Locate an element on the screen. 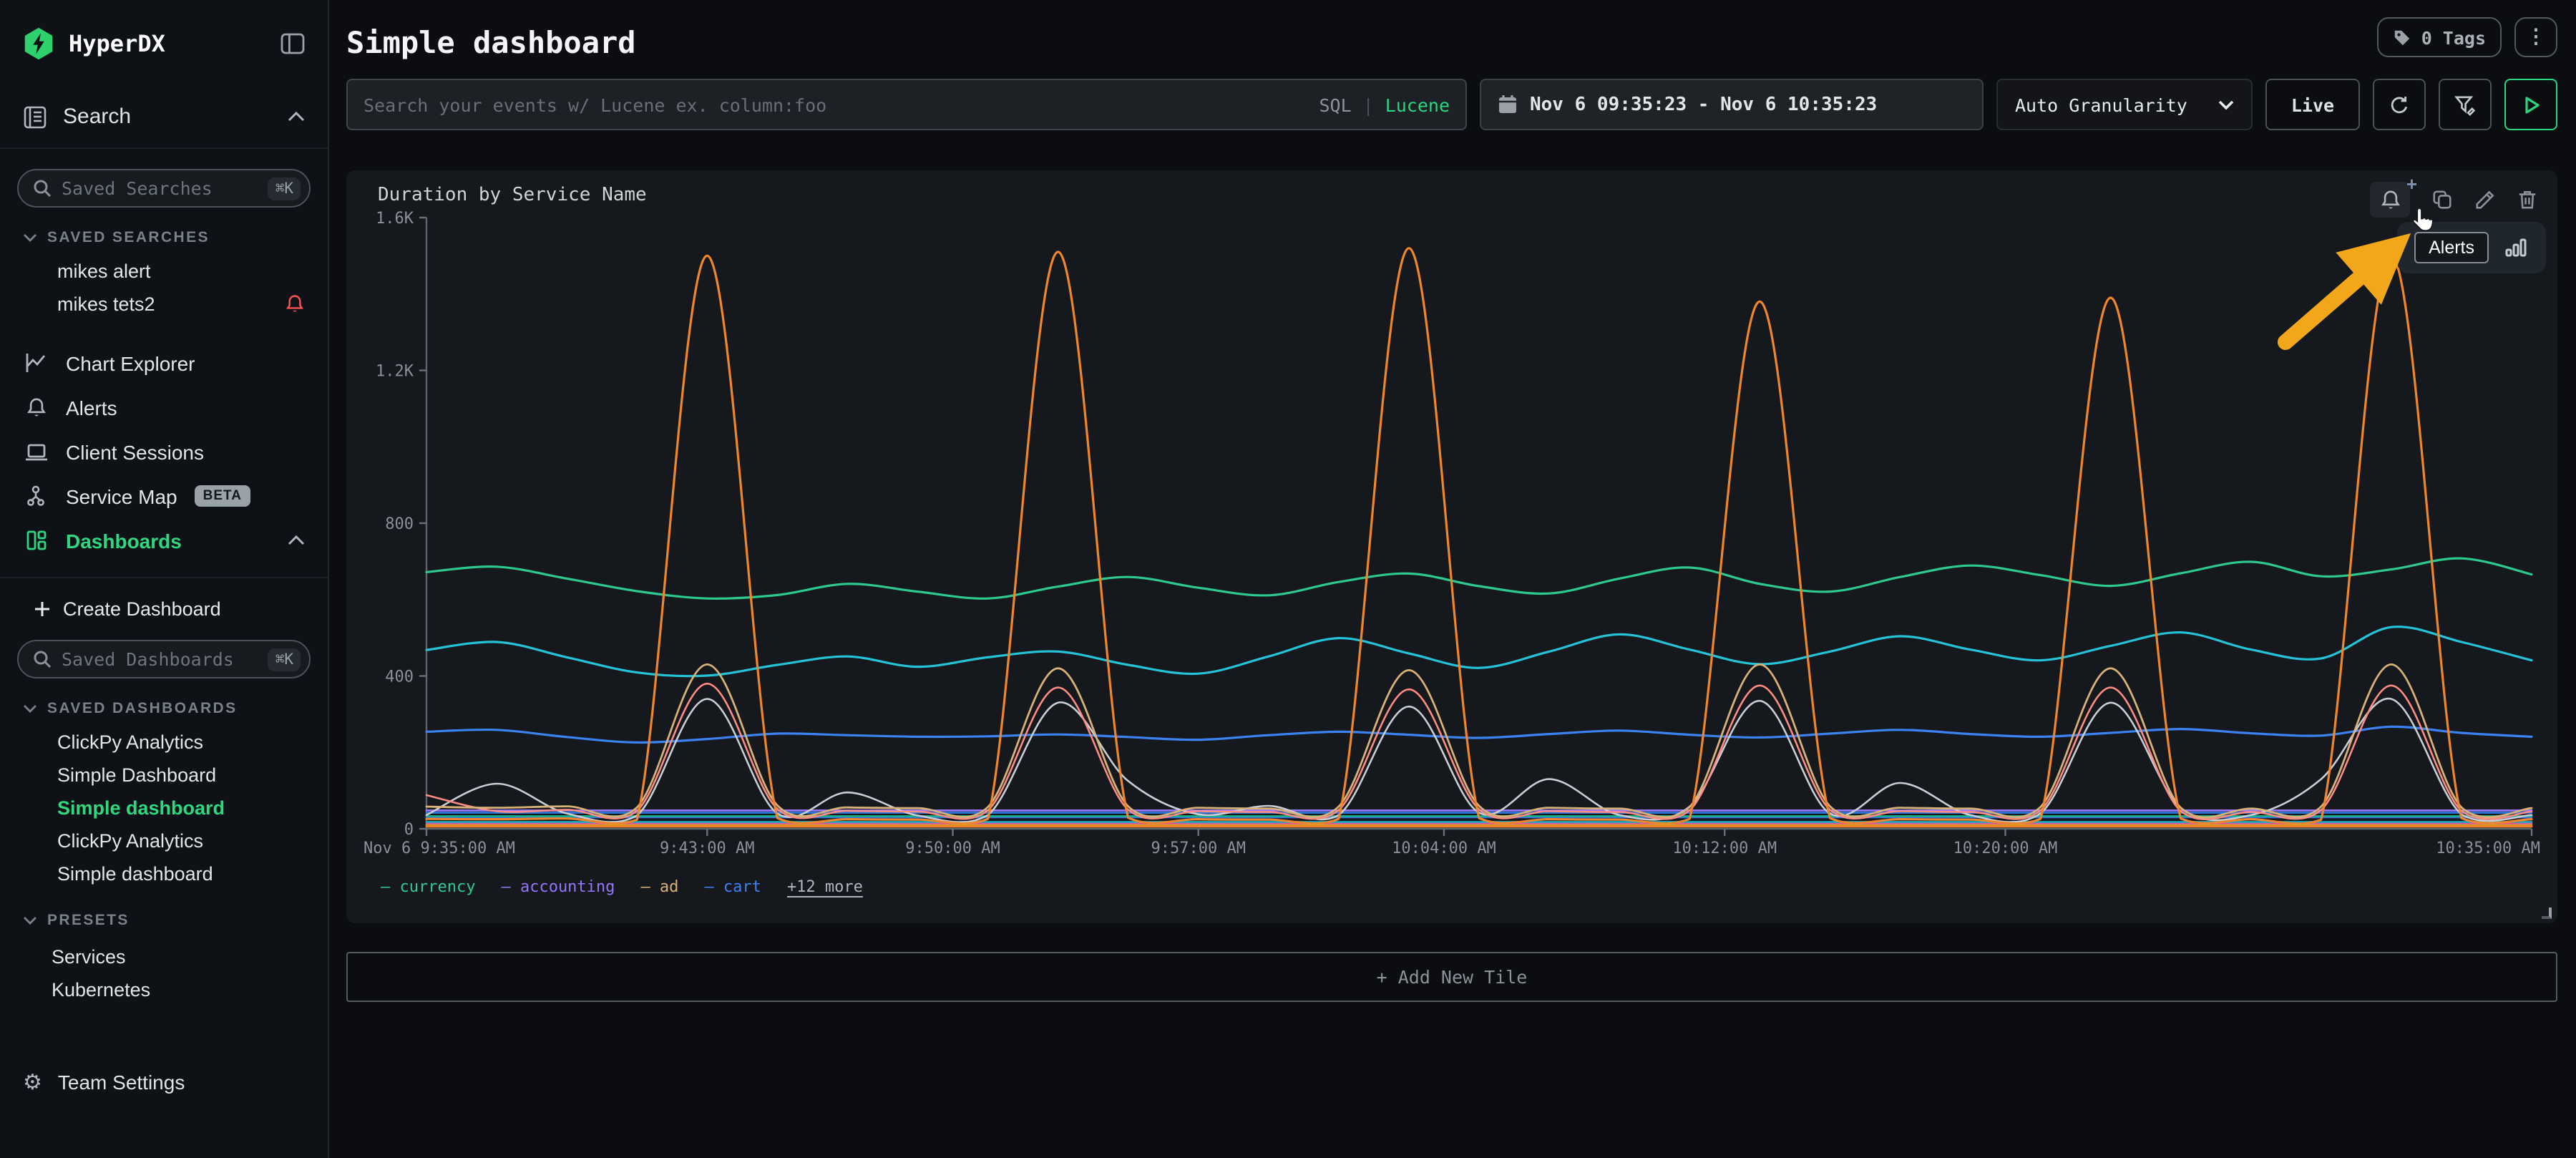  saved-searches-input: Saved Searches ⌘K is located at coordinates (164, 188).